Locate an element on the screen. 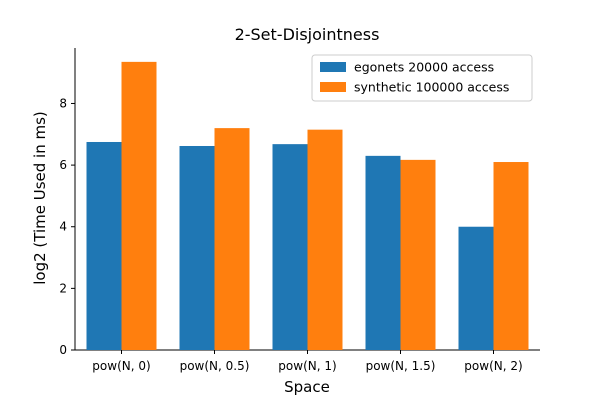  y-axis-label: log2 (Time Used in ms) is located at coordinates (40, 198).